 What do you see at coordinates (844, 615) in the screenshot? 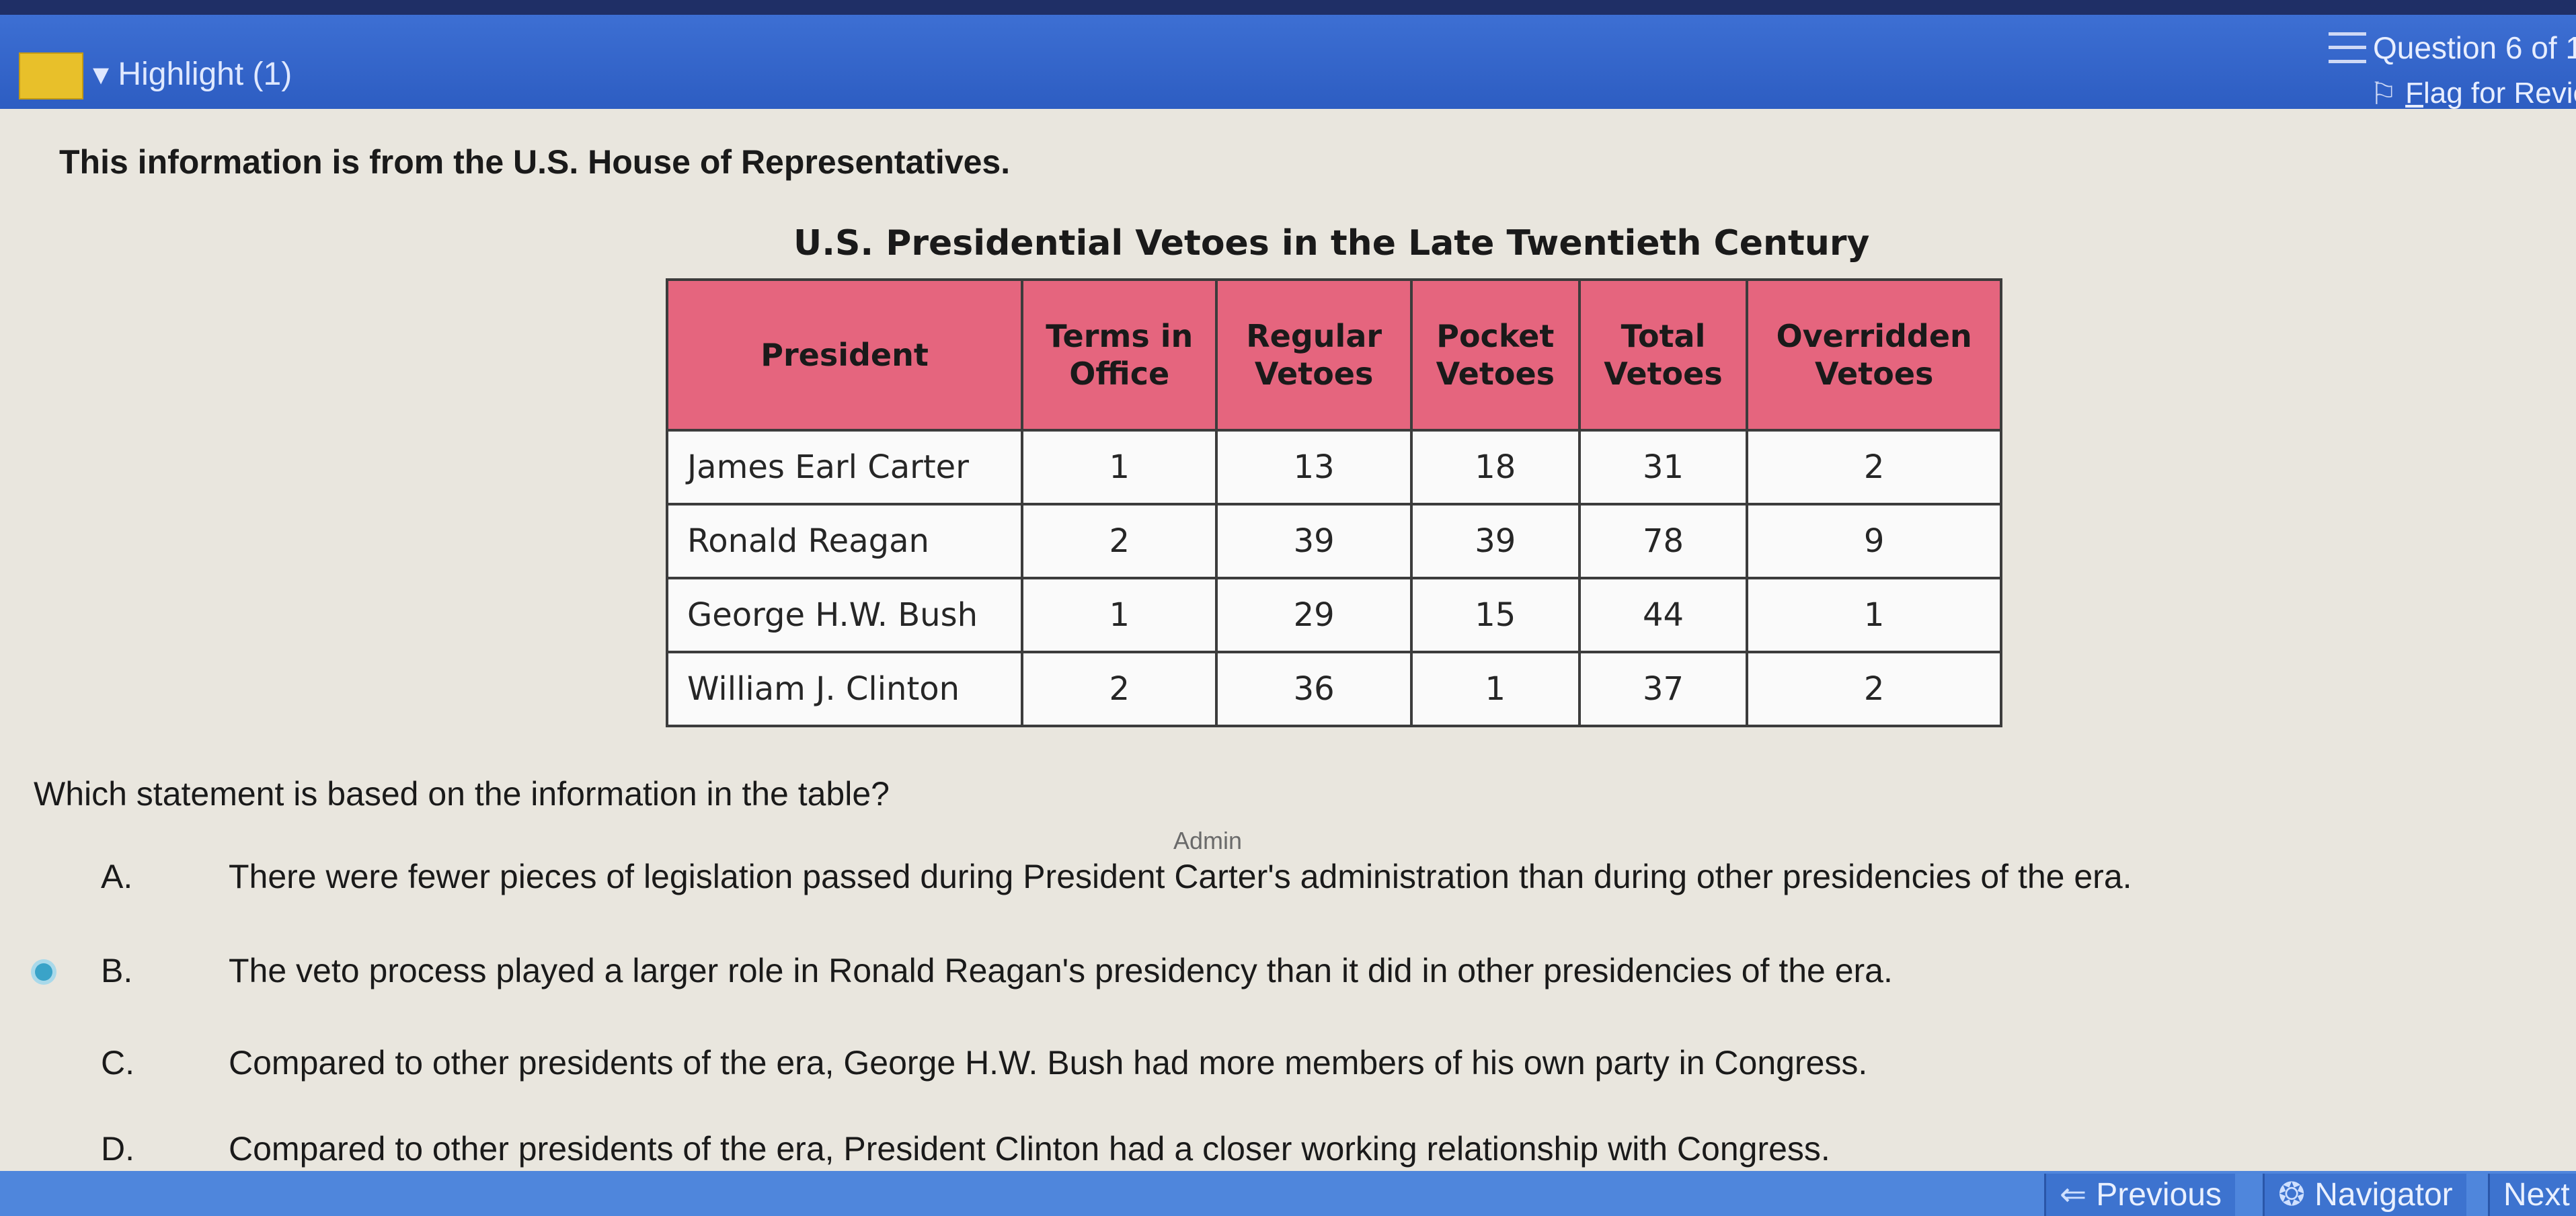
I see `president-cell: George H.W. Bush` at bounding box center [844, 615].